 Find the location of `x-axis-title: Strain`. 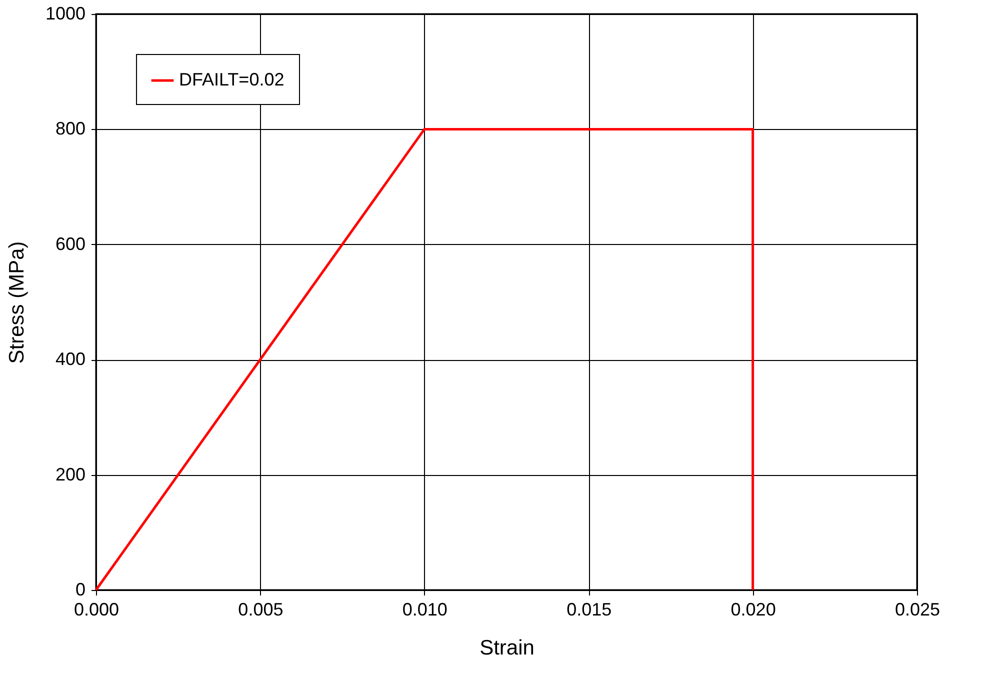

x-axis-title: Strain is located at coordinates (507, 648).